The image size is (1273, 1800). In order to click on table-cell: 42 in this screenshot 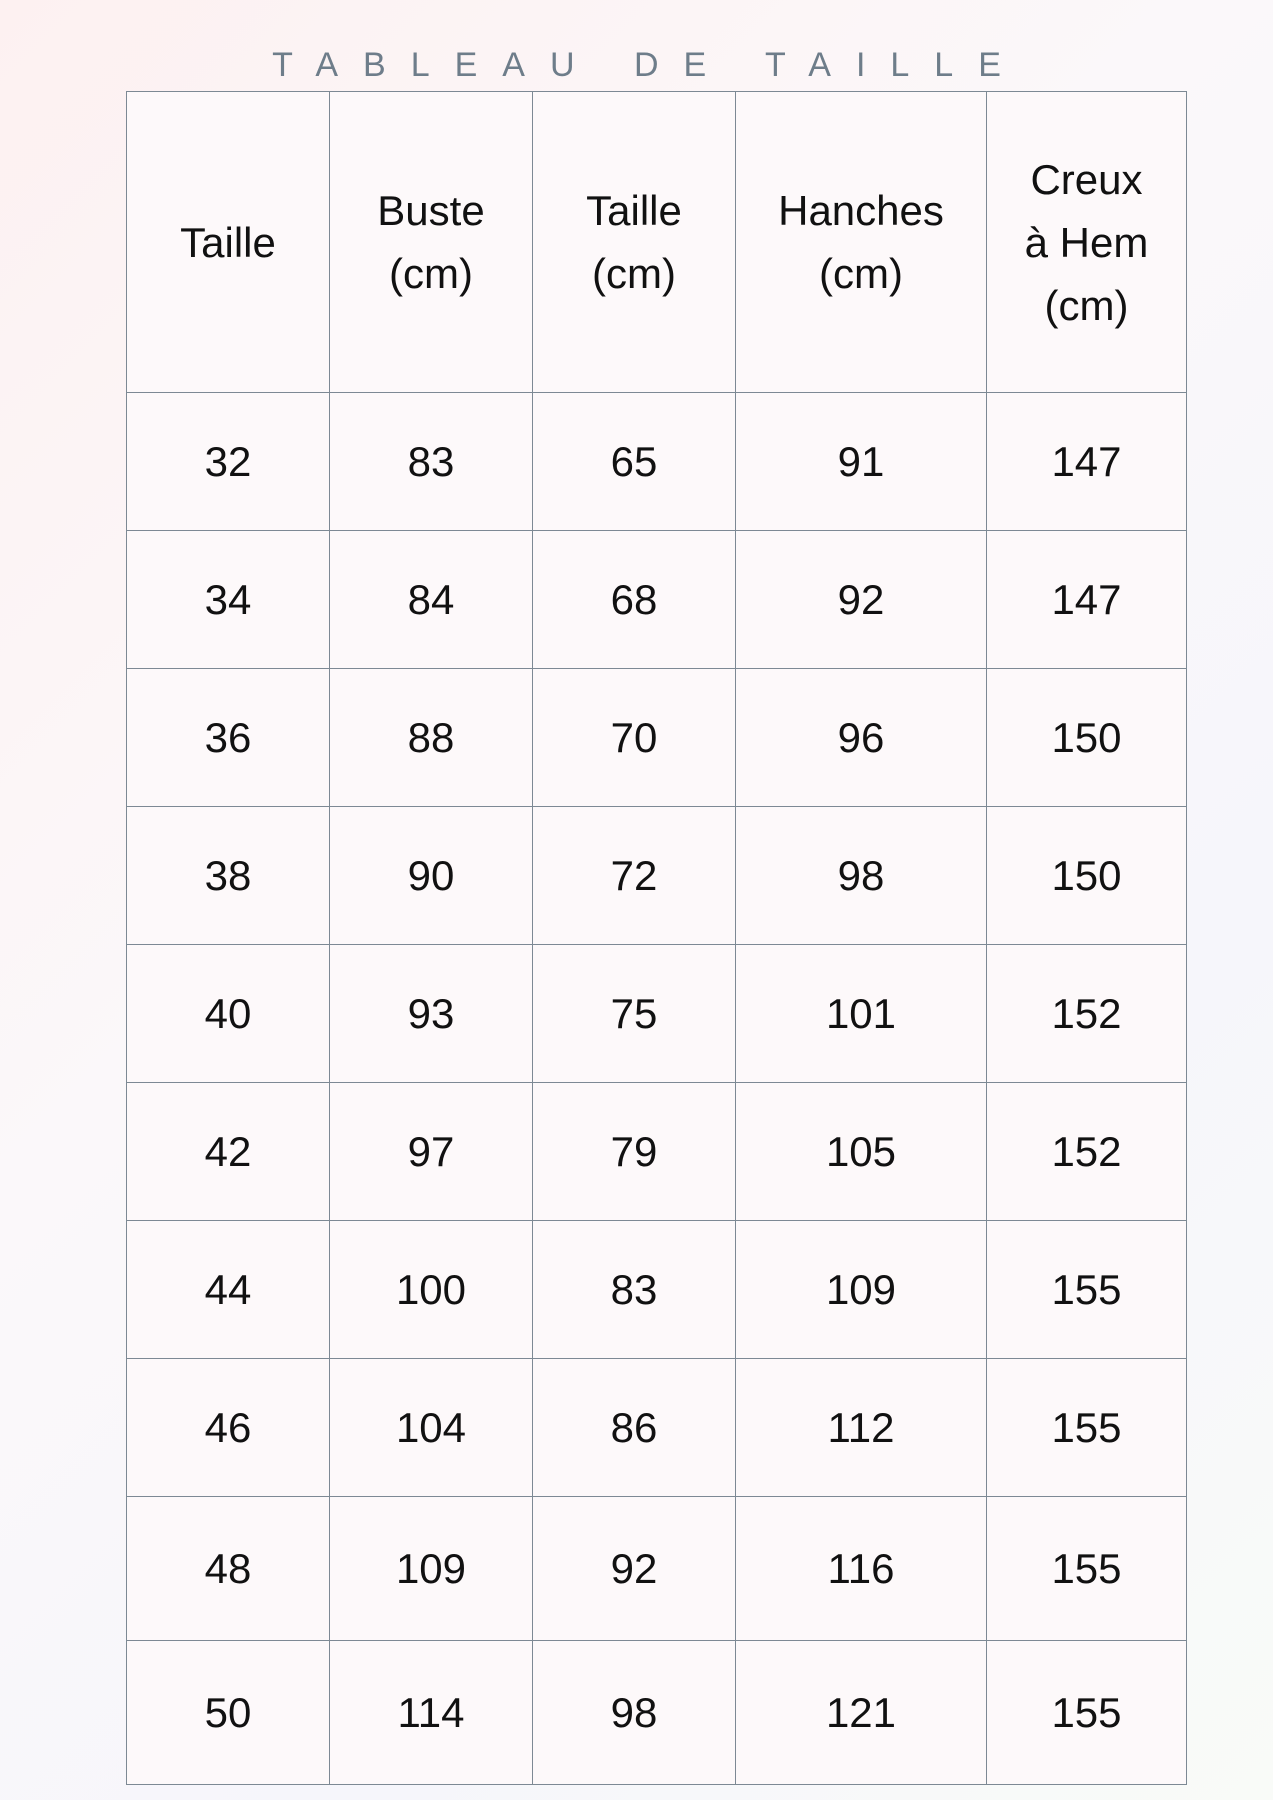, I will do `click(228, 1151)`.